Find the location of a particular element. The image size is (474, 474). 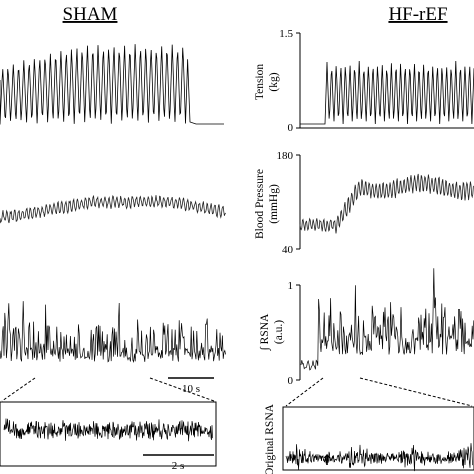

bp-tick-max: 180 is located at coordinates (285, 156).